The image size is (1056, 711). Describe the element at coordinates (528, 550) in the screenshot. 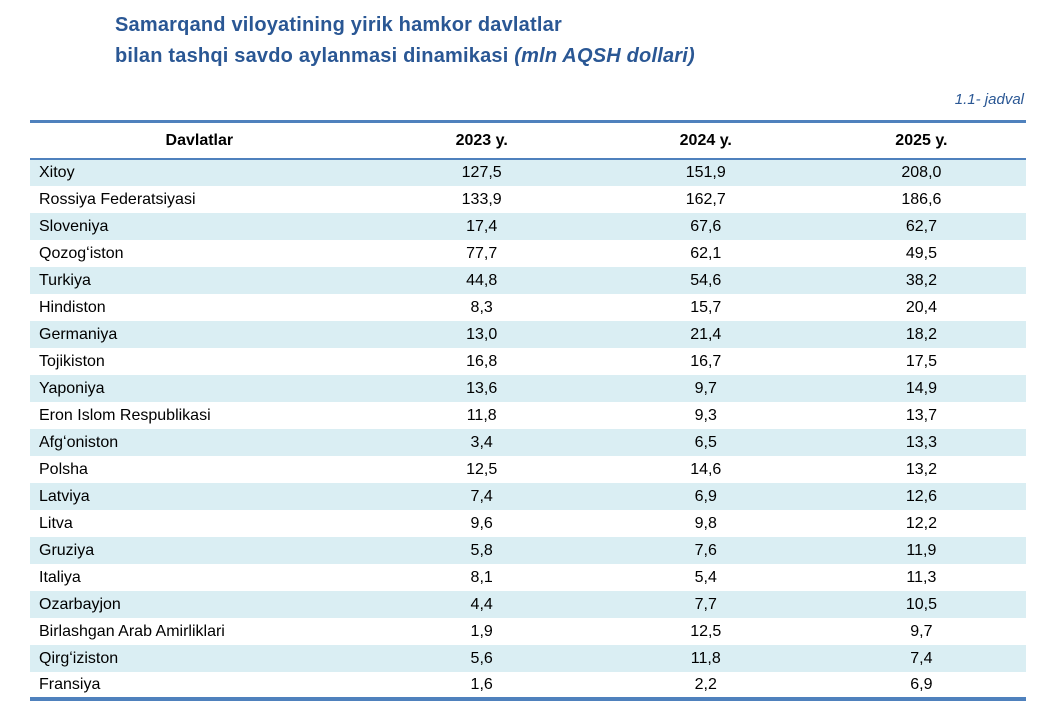

I see `table-row: Gruziya 5,8 7,6 11,9` at that location.